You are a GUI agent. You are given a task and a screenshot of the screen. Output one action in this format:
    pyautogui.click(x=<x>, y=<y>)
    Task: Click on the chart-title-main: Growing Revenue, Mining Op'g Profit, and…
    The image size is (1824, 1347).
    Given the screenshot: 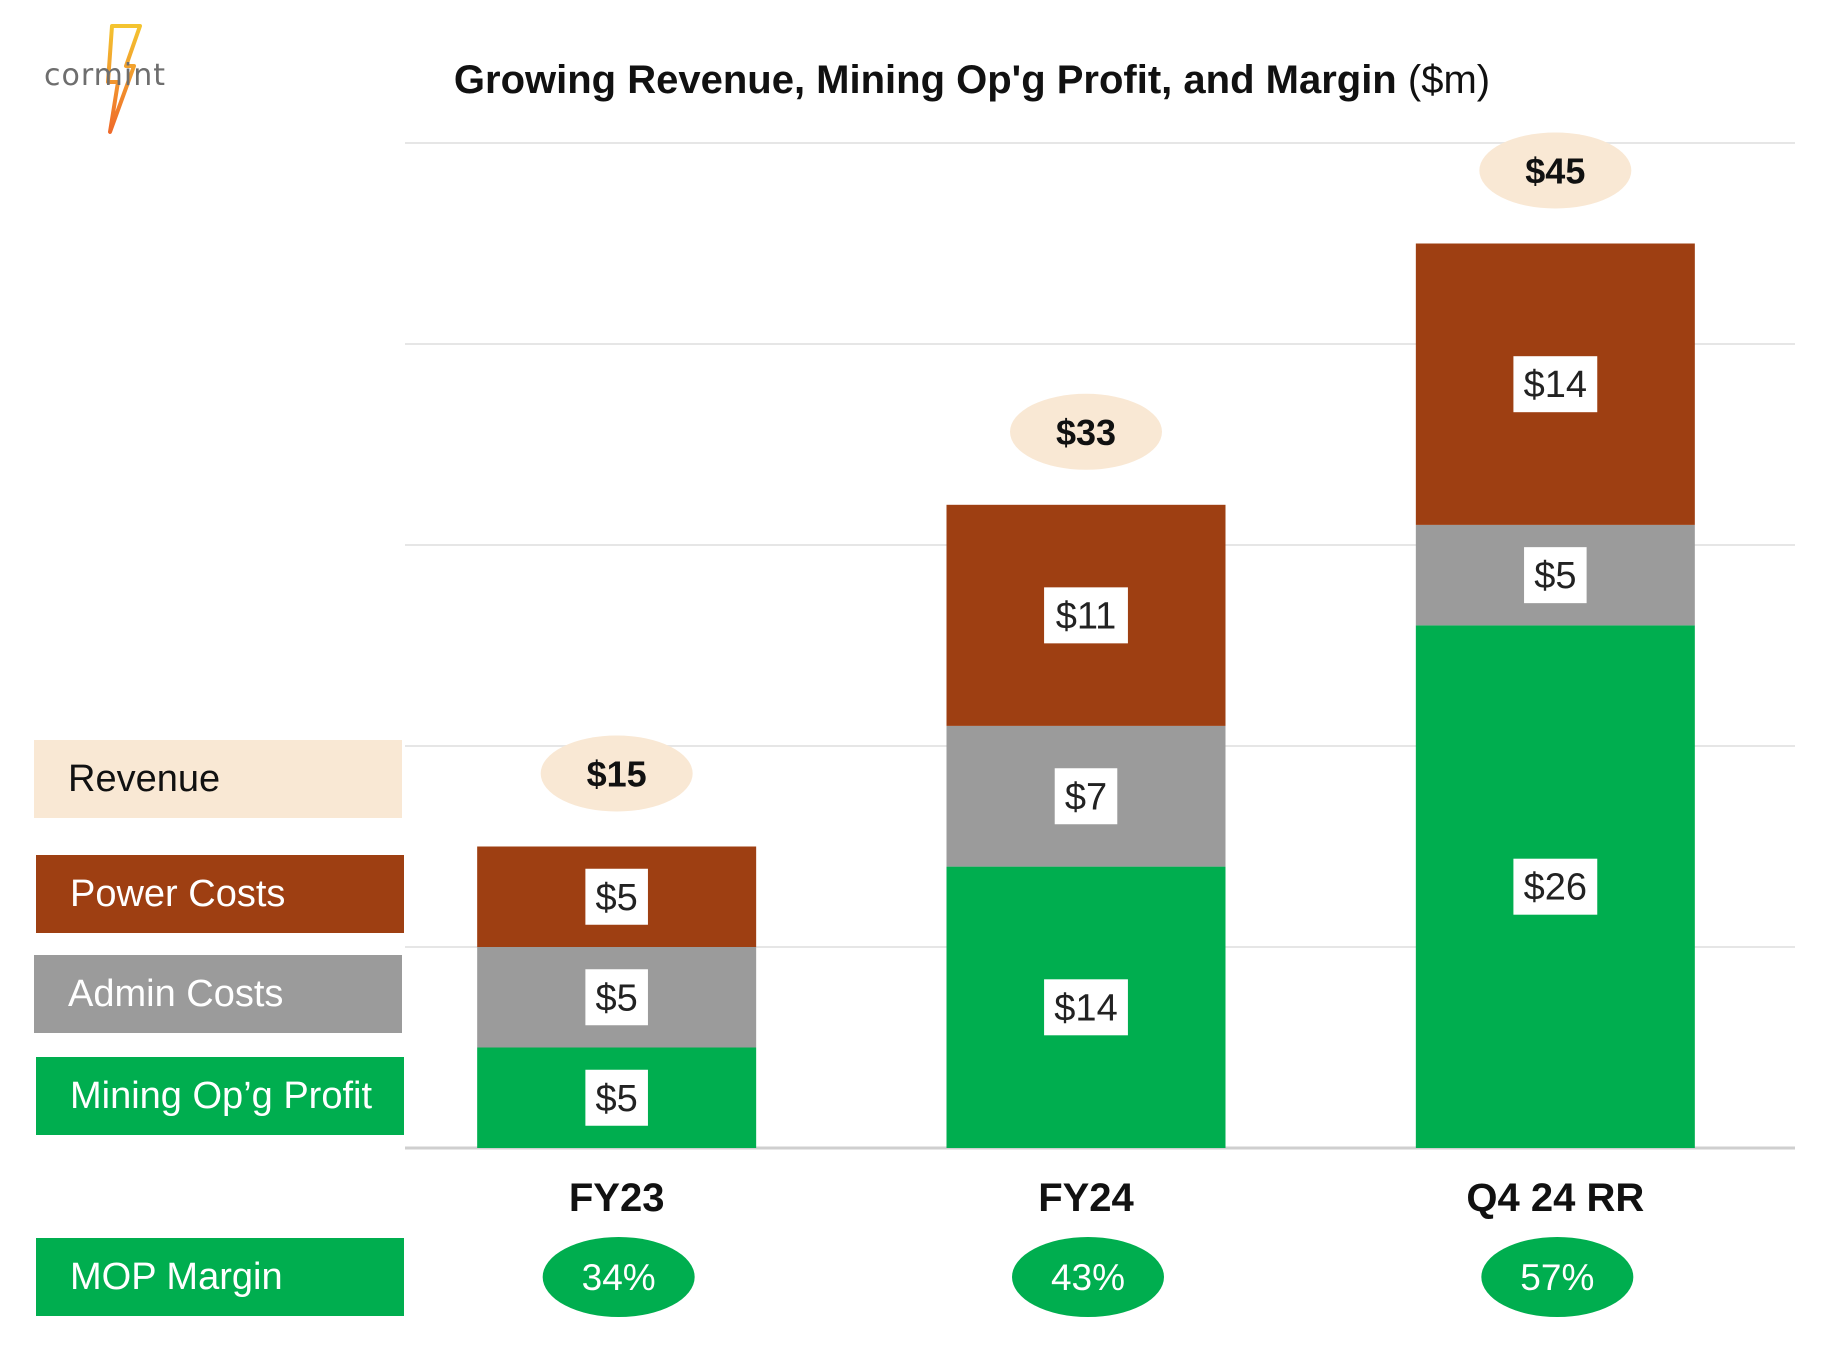 What is the action you would take?
    pyautogui.click(x=925, y=80)
    